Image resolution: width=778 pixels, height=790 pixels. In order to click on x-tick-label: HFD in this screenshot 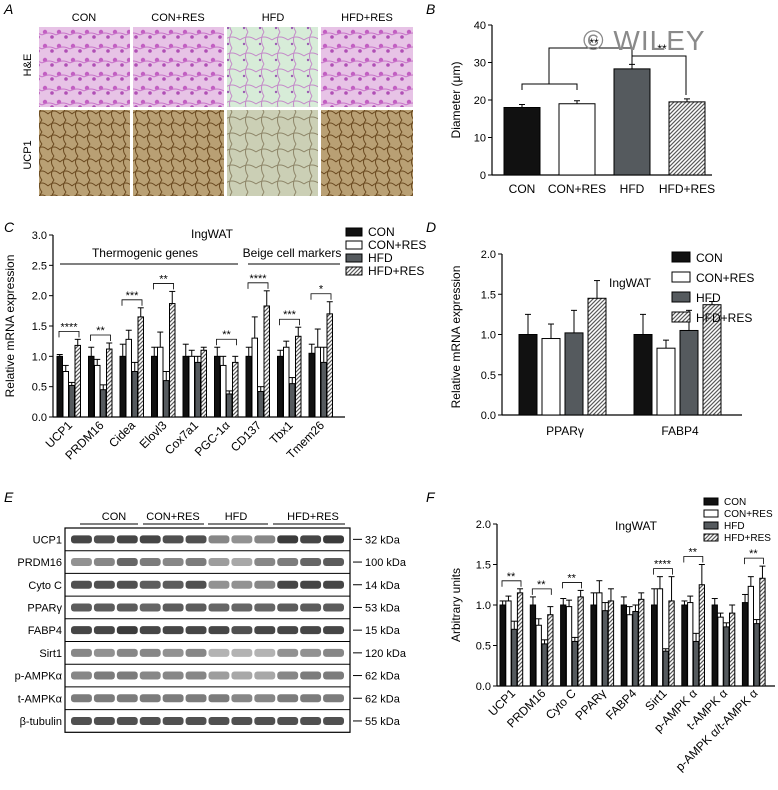, I will do `click(632, 189)`.